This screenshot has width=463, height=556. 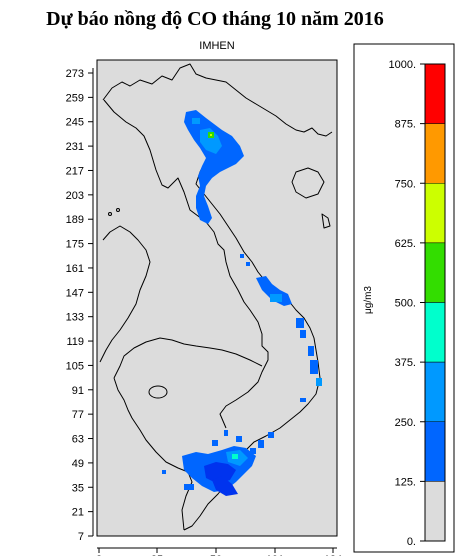 What do you see at coordinates (75, 220) in the screenshot?
I see `y-tick-label: 189` at bounding box center [75, 220].